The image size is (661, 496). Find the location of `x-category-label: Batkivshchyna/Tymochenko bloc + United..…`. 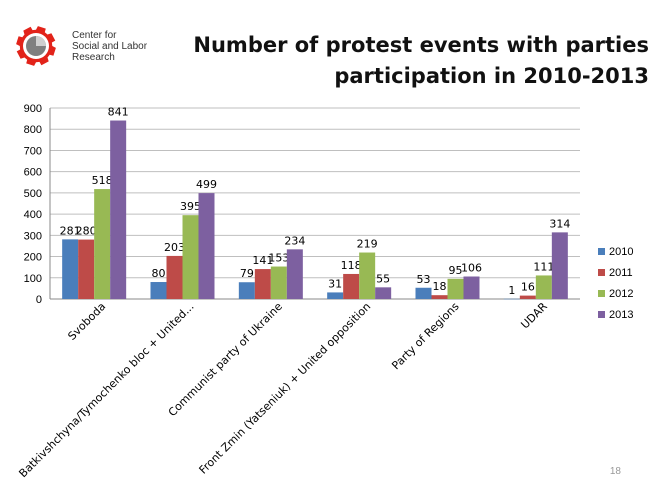

x-category-label: Batkivshchyna/Tymochenko bloc + United..… is located at coordinates (106, 390).